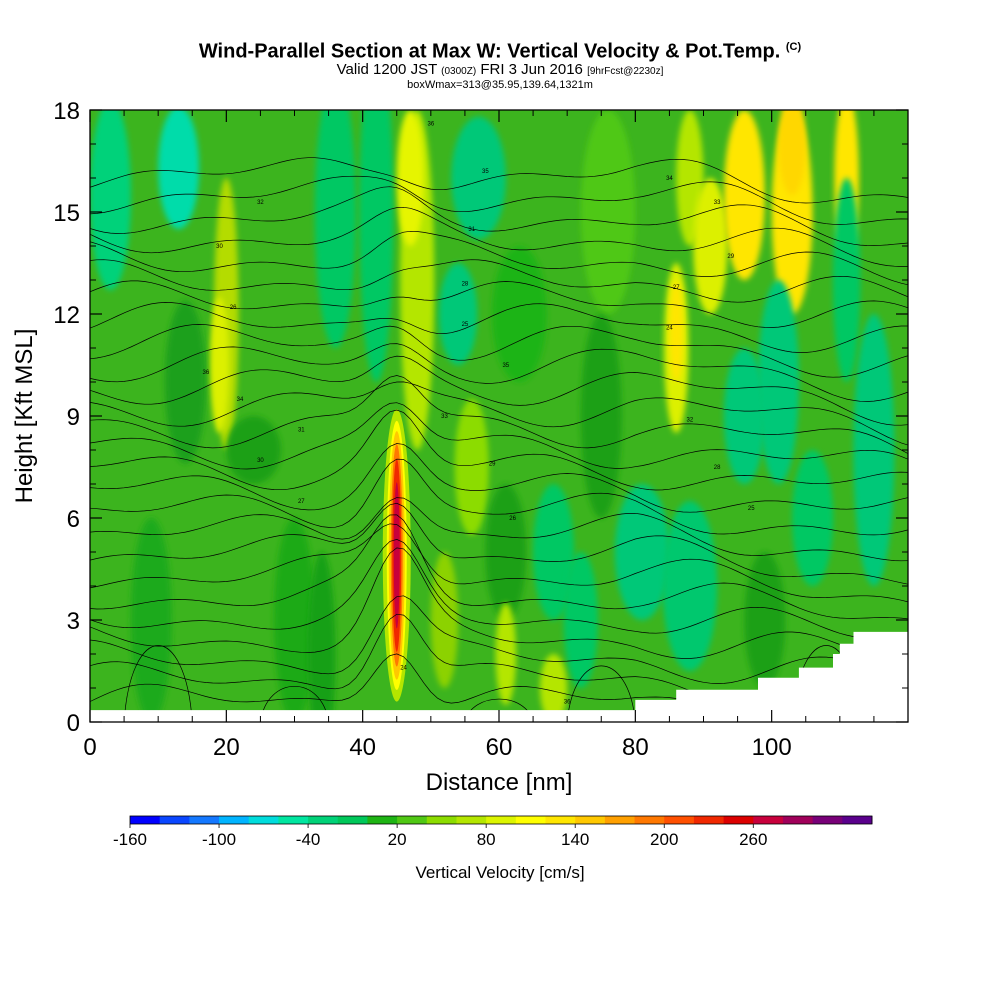 This screenshot has height=1000, width=1000. What do you see at coordinates (676, 288) in the screenshot?
I see `theta-contour-label: 27` at bounding box center [676, 288].